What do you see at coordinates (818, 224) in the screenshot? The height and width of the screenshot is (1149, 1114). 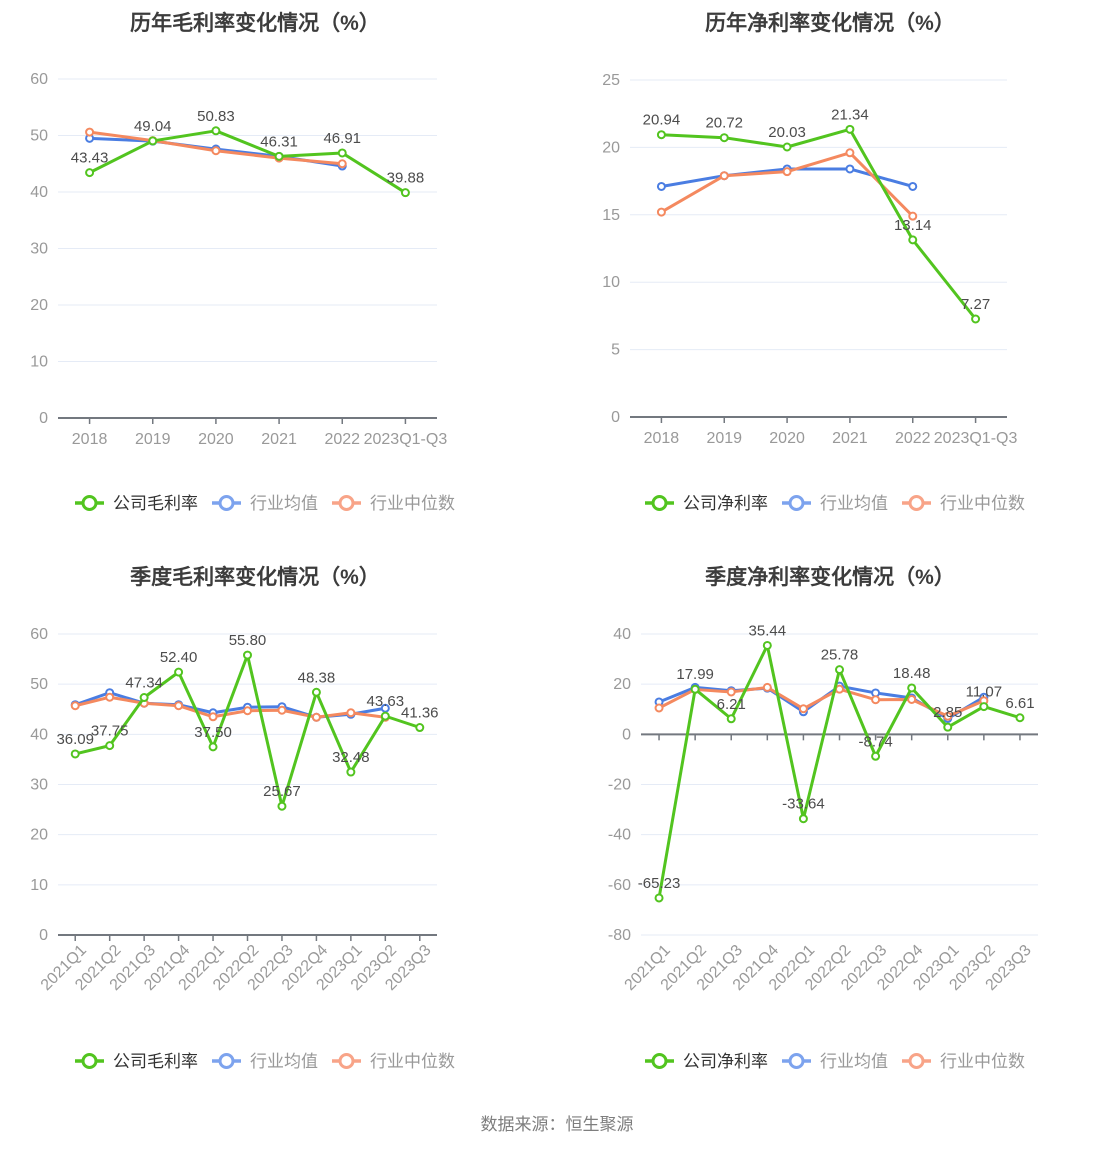 I see `company-line` at bounding box center [818, 224].